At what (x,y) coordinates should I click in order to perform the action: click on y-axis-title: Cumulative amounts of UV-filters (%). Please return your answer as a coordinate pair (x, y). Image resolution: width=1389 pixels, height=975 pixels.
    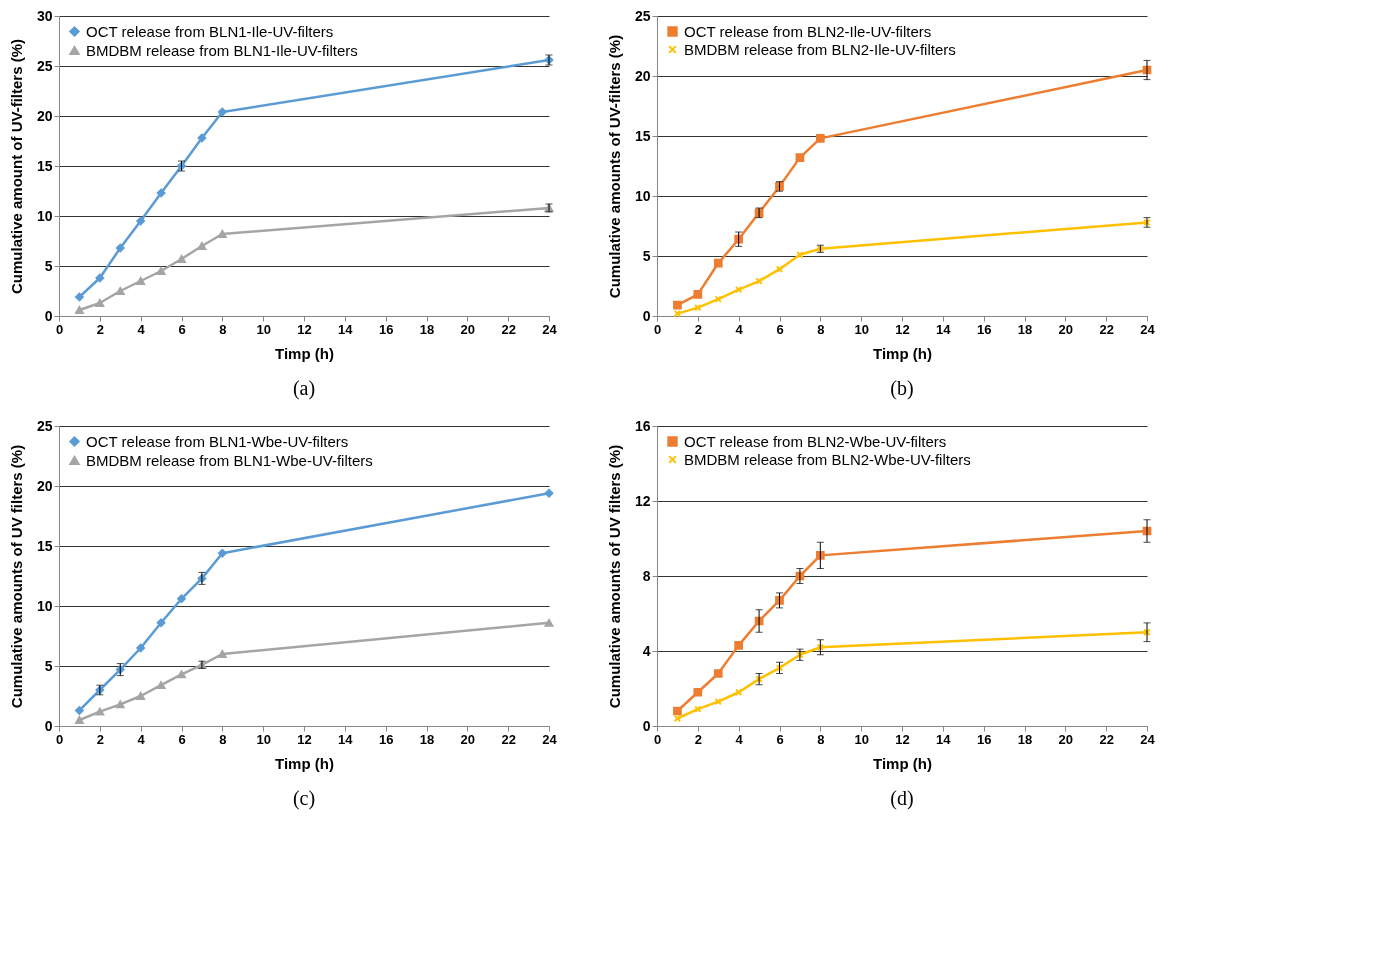
    Looking at the image, I should click on (614, 166).